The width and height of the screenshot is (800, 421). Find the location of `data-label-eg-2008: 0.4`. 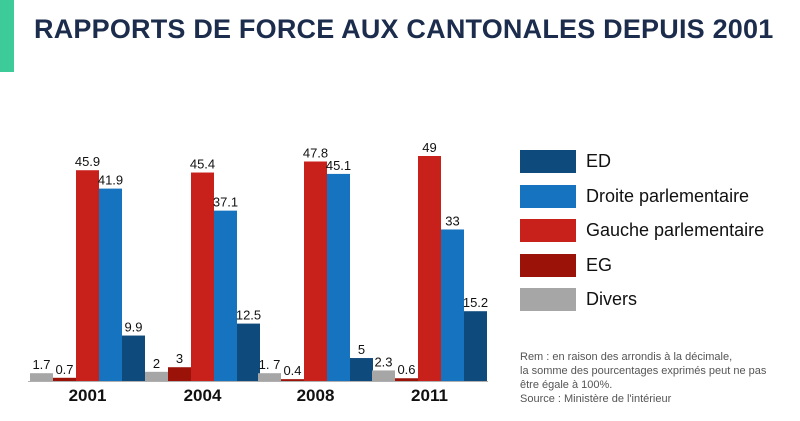

data-label-eg-2008: 0.4 is located at coordinates (292, 370).